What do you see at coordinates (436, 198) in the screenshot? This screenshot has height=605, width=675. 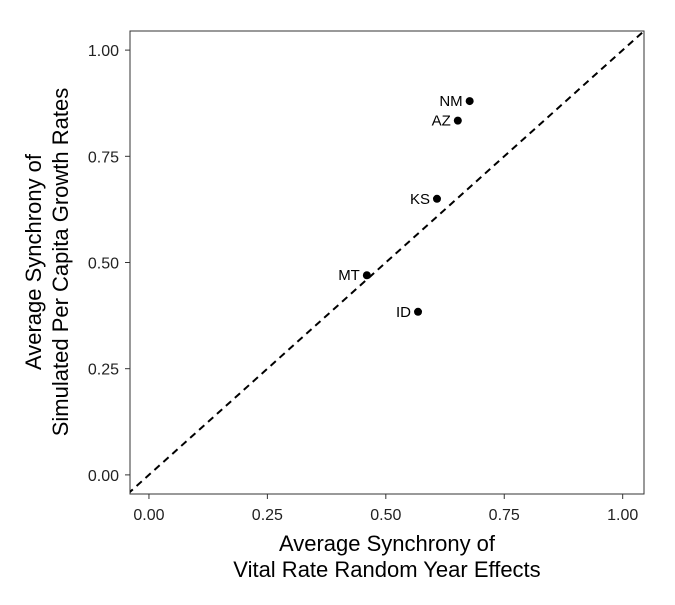 I see `data-point-ks` at bounding box center [436, 198].